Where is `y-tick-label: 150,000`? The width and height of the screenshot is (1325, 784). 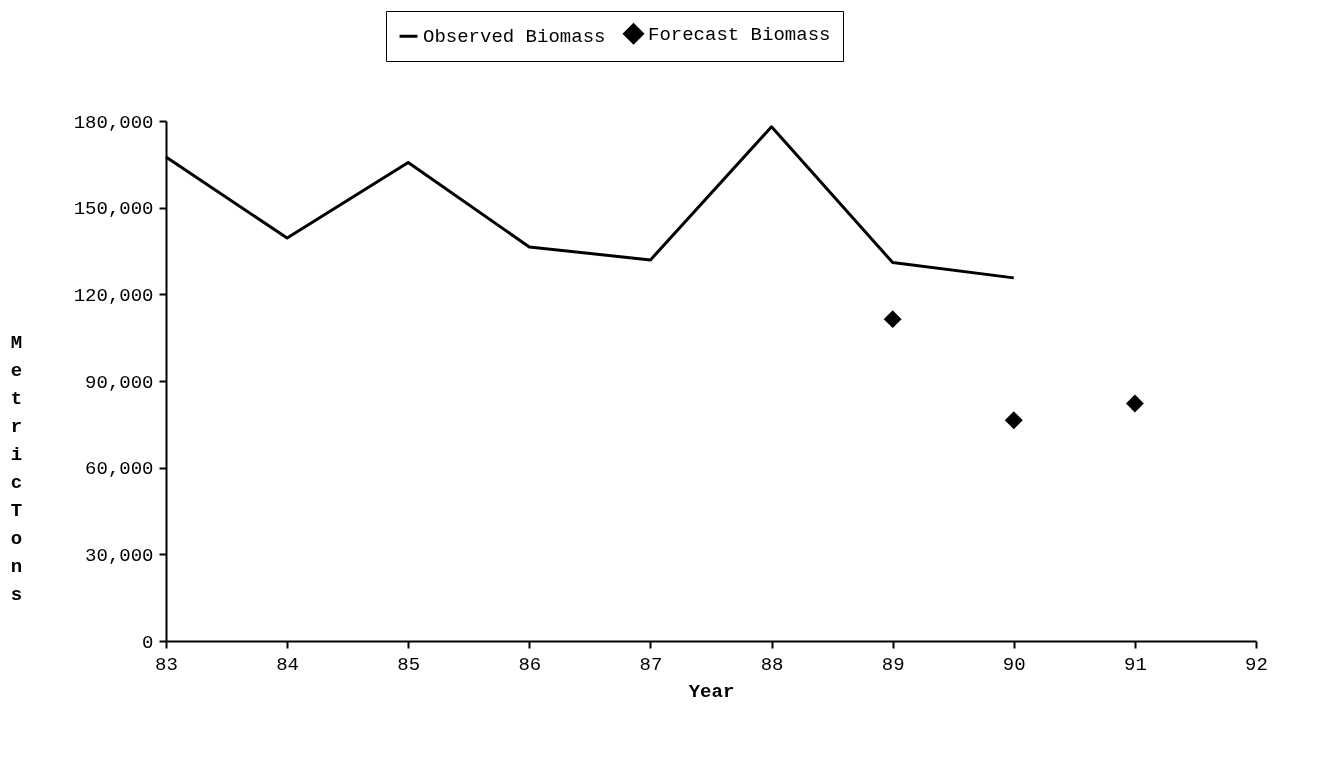 y-tick-label: 150,000 is located at coordinates (113, 209).